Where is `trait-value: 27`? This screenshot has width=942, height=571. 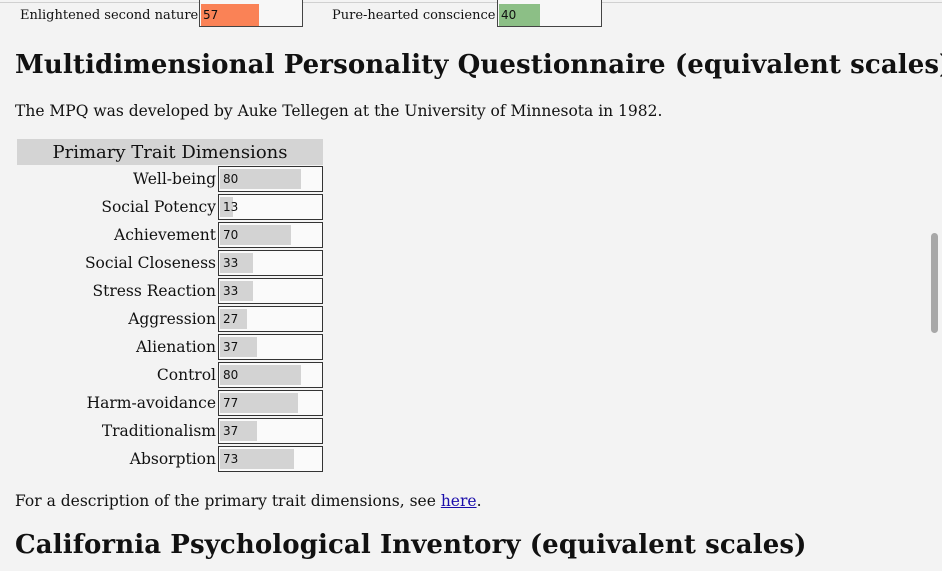
trait-value: 27 is located at coordinates (231, 319).